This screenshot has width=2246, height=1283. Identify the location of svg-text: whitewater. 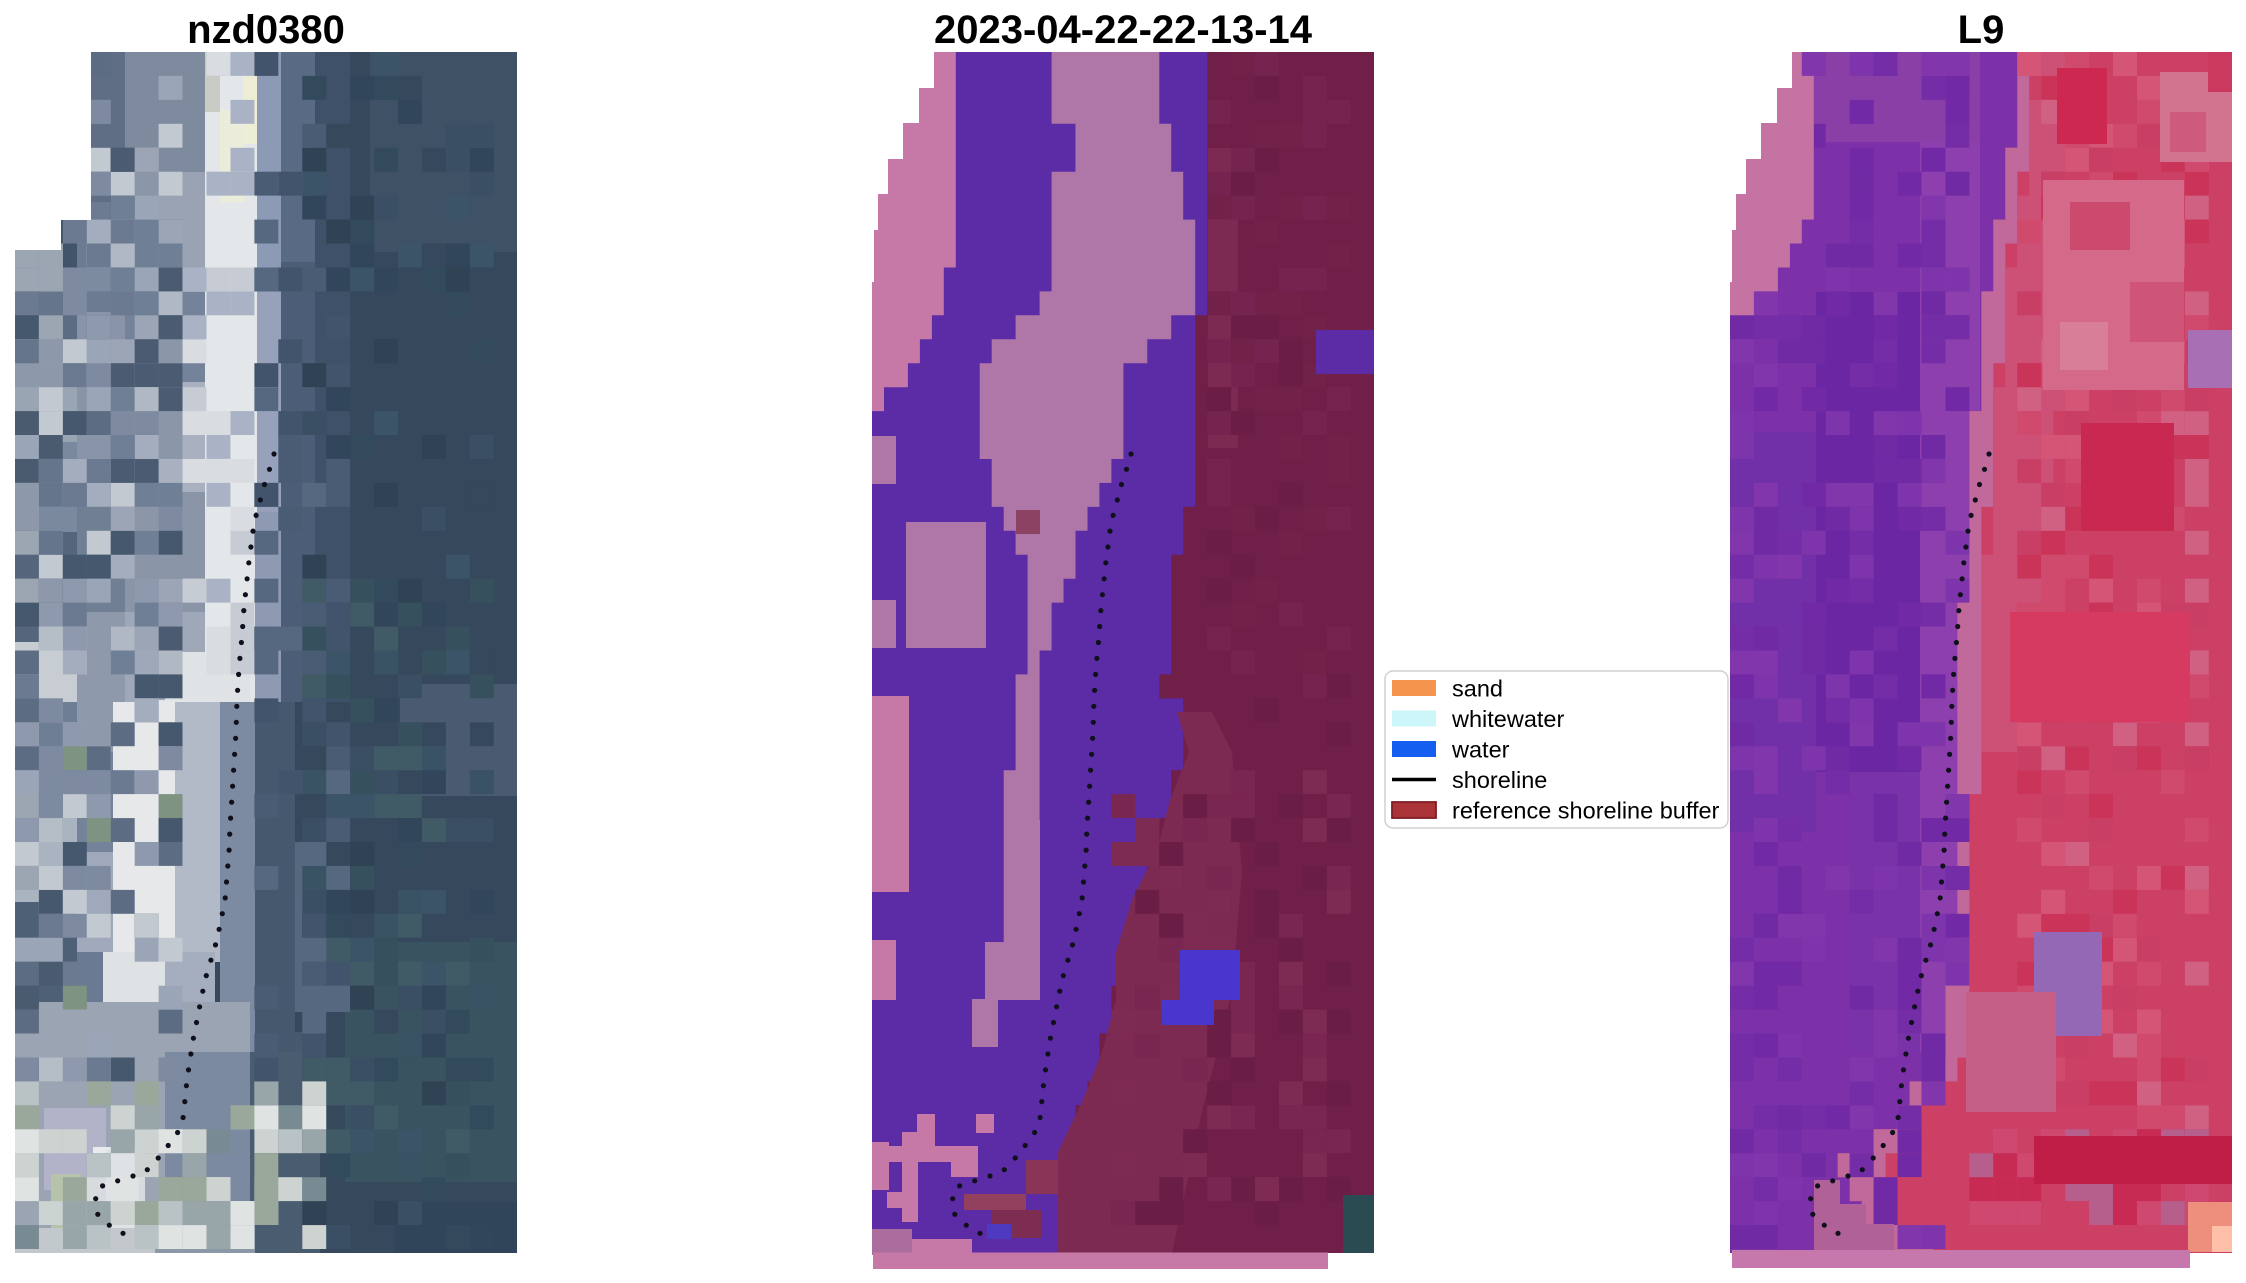
(1507, 719).